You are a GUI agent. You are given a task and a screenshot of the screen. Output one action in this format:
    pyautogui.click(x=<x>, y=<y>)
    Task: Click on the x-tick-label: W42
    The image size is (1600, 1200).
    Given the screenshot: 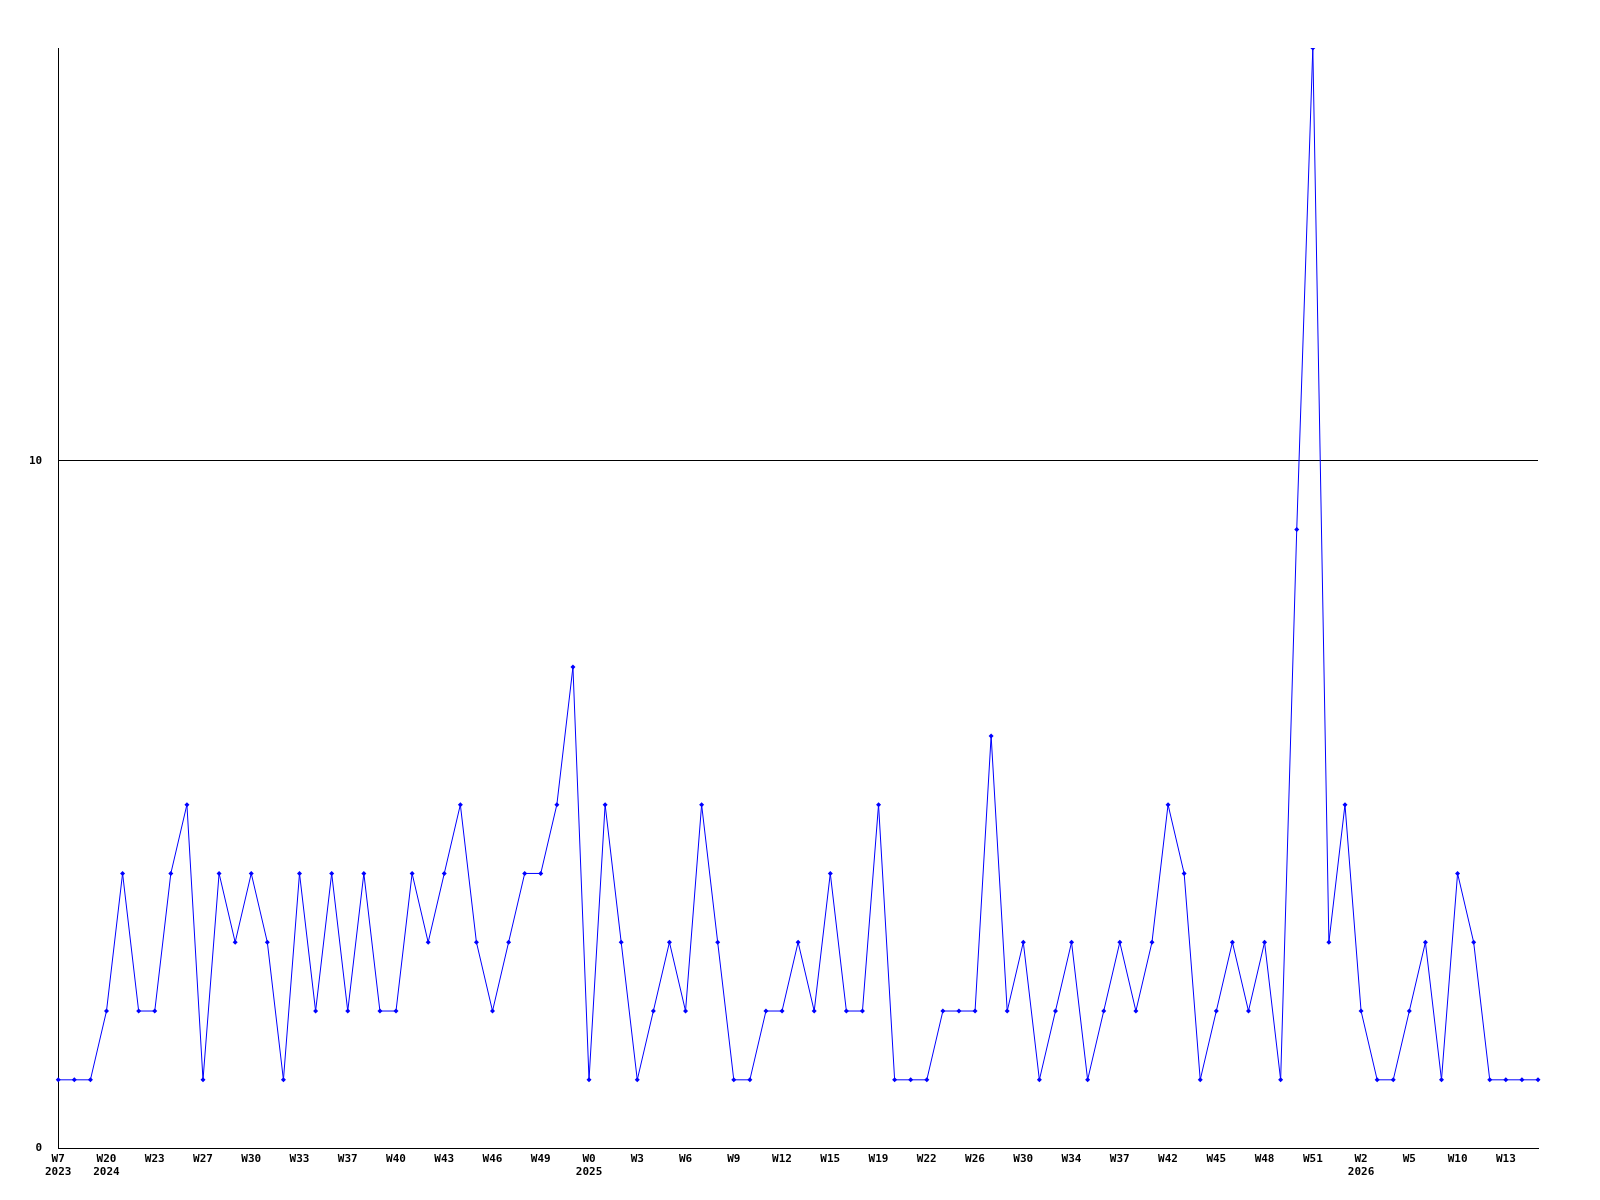 What is the action you would take?
    pyautogui.click(x=1168, y=1159)
    